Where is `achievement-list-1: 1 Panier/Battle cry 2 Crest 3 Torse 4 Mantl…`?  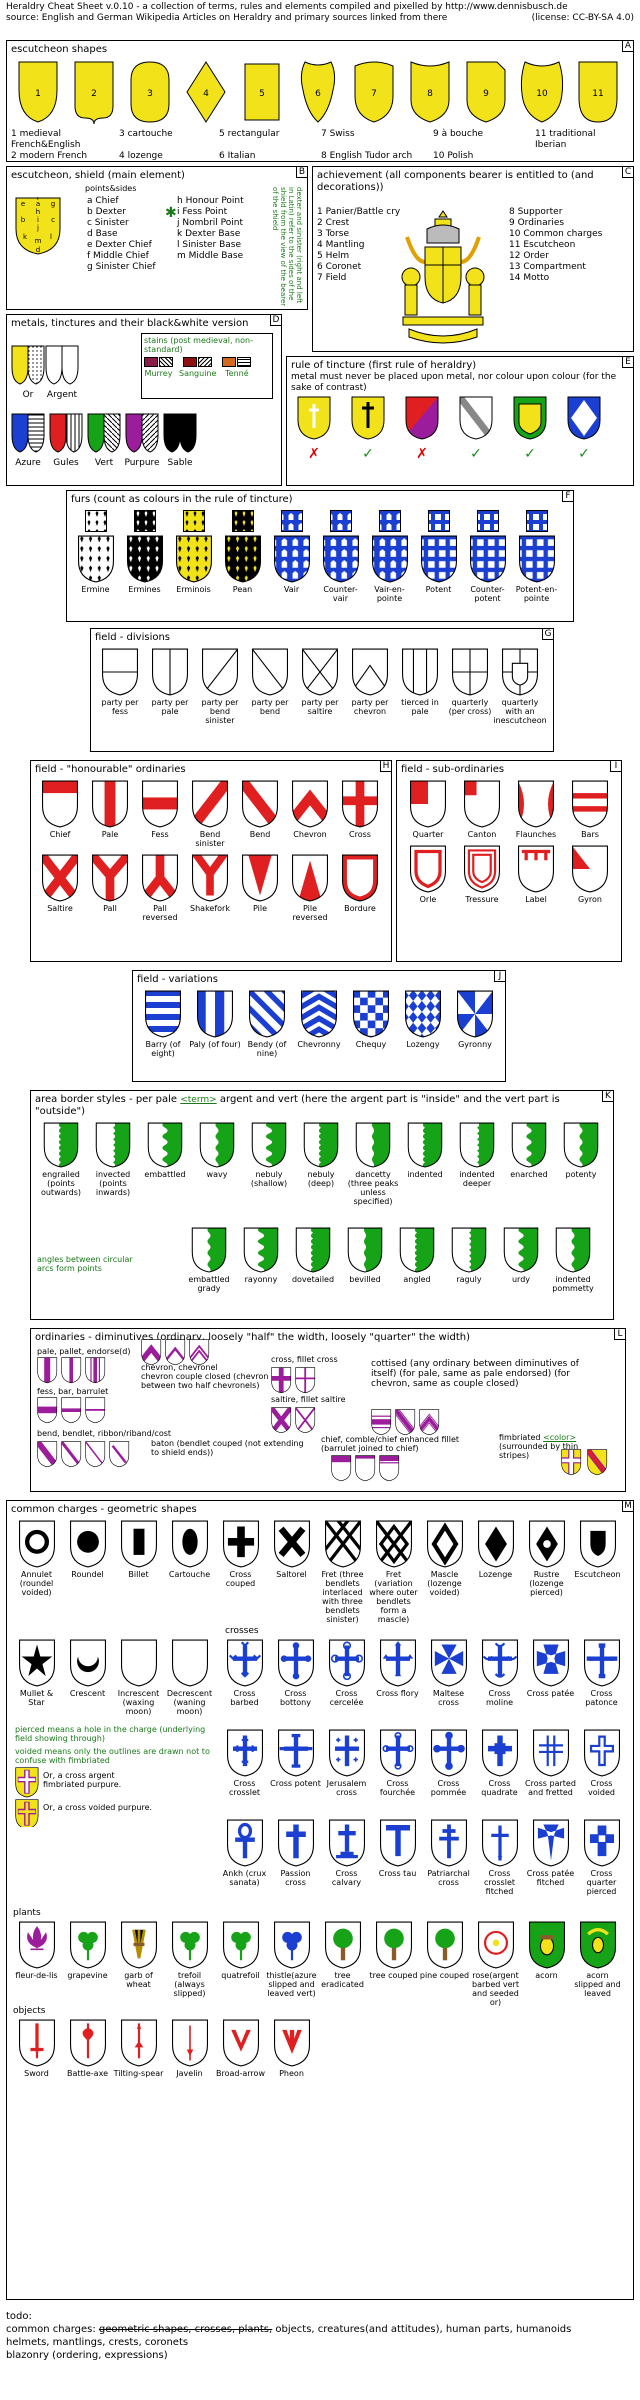 achievement-list-1: 1 Panier/Battle cry 2 Crest 3 Torse 4 Mantl… is located at coordinates (358, 245).